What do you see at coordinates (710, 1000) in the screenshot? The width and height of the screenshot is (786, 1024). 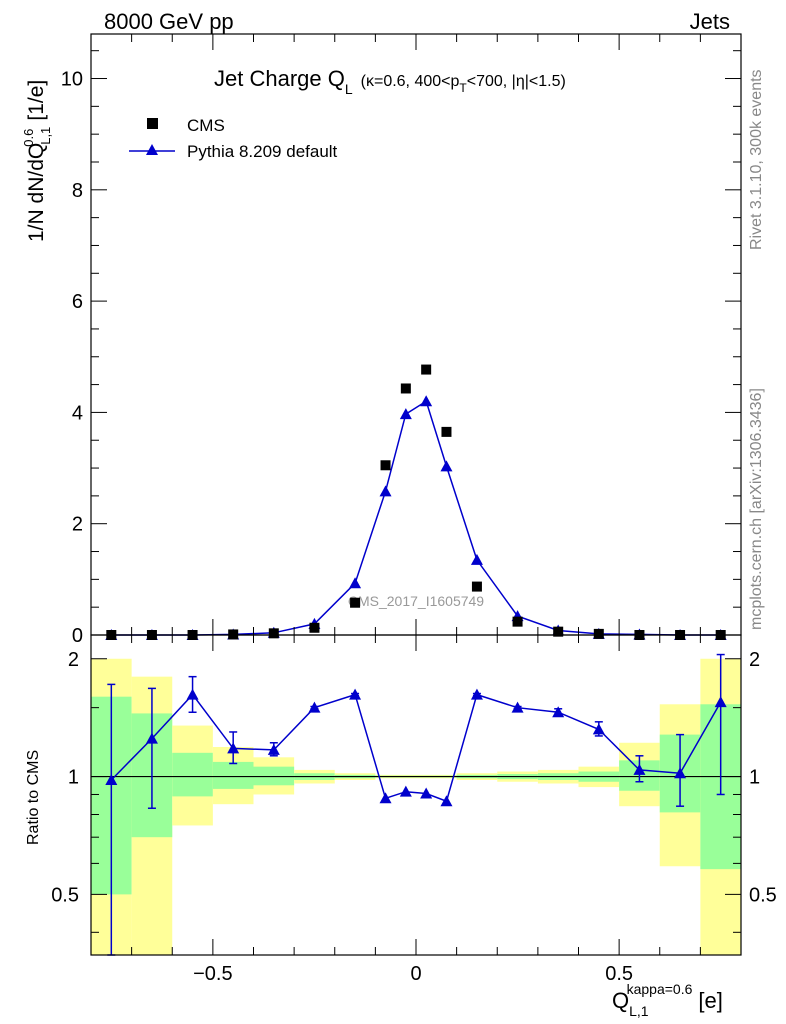 I see `xlabel-unit: [e]` at bounding box center [710, 1000].